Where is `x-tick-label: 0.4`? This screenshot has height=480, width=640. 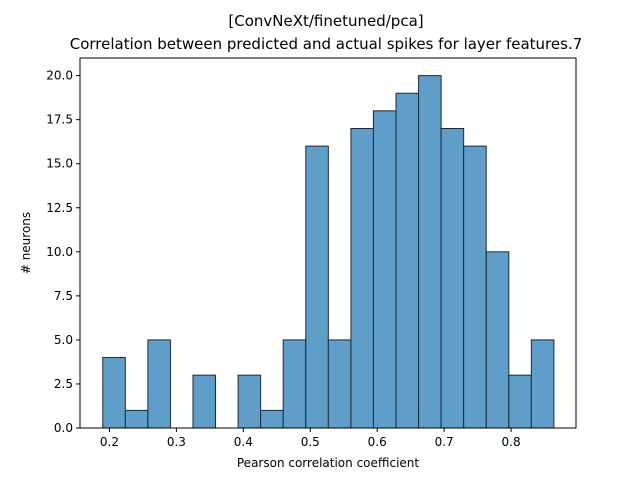
x-tick-label: 0.4 is located at coordinates (243, 442).